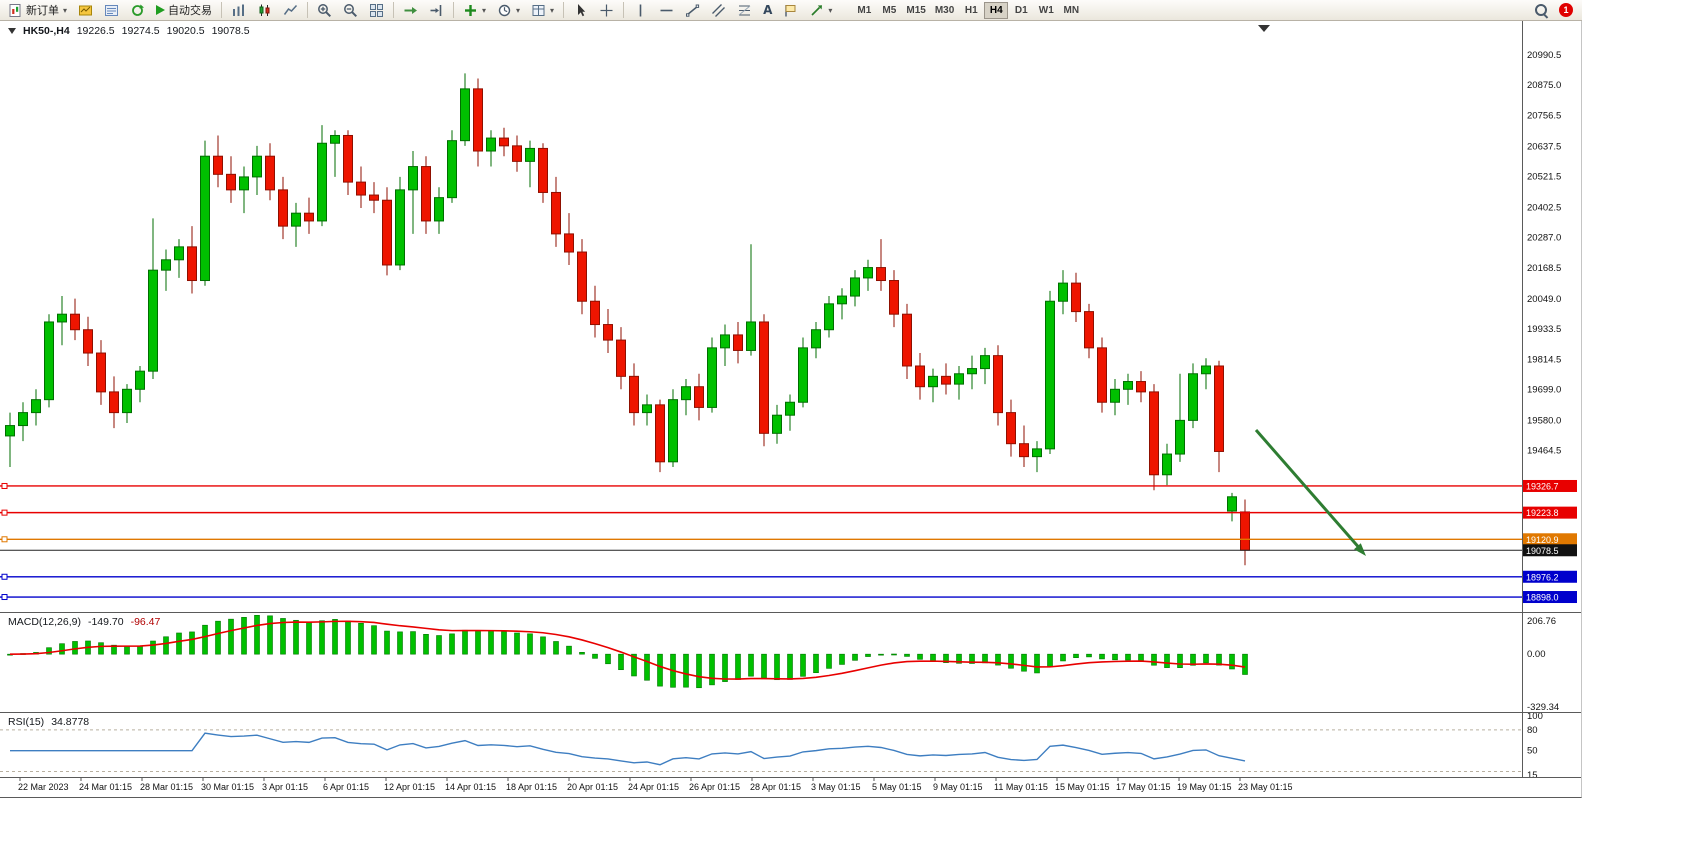 This screenshot has height=859, width=1692. Describe the element at coordinates (531, 787) in the screenshot. I see `time-axis-label: 18 Apr 01:15` at that location.